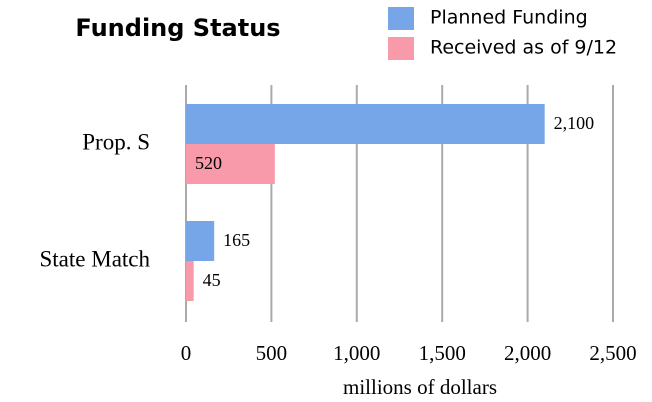 Image resolution: width=652 pixels, height=402 pixels. Describe the element at coordinates (612, 353) in the screenshot. I see `x-tick-label: 2,500` at that location.